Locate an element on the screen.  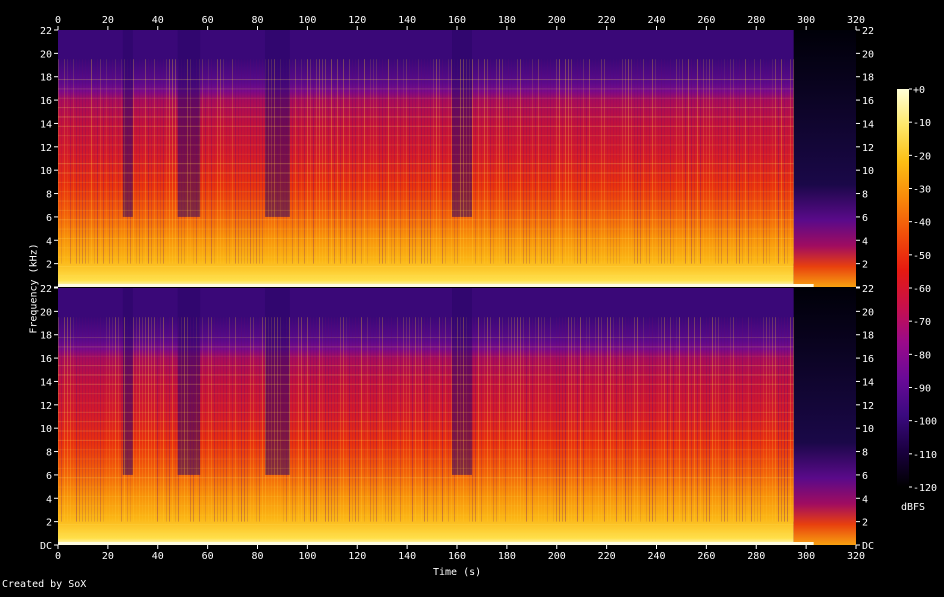
x-tick-label: 200 is located at coordinates (557, 20).